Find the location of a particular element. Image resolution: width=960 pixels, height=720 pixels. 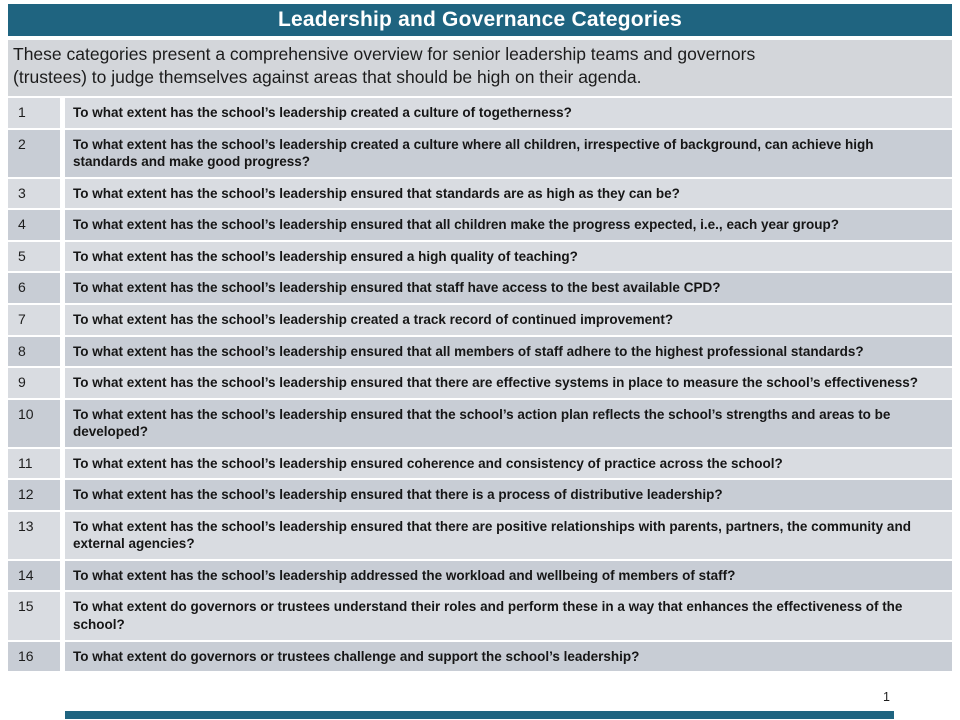

row-number: 3 is located at coordinates (22, 192).